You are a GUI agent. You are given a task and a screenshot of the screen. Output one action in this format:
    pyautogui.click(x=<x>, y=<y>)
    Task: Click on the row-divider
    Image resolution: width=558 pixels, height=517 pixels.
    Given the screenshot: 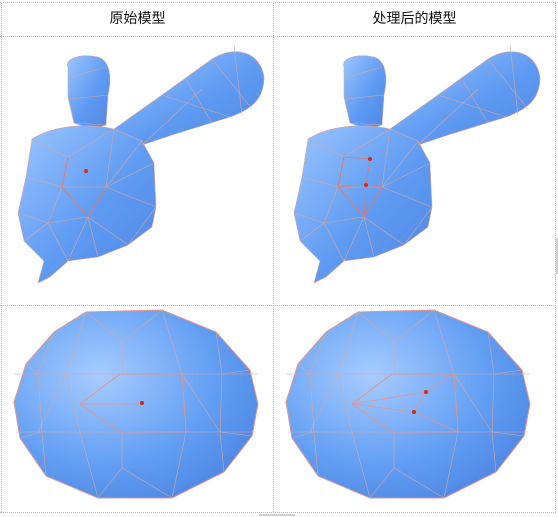 What is the action you would take?
    pyautogui.click(x=278, y=305)
    